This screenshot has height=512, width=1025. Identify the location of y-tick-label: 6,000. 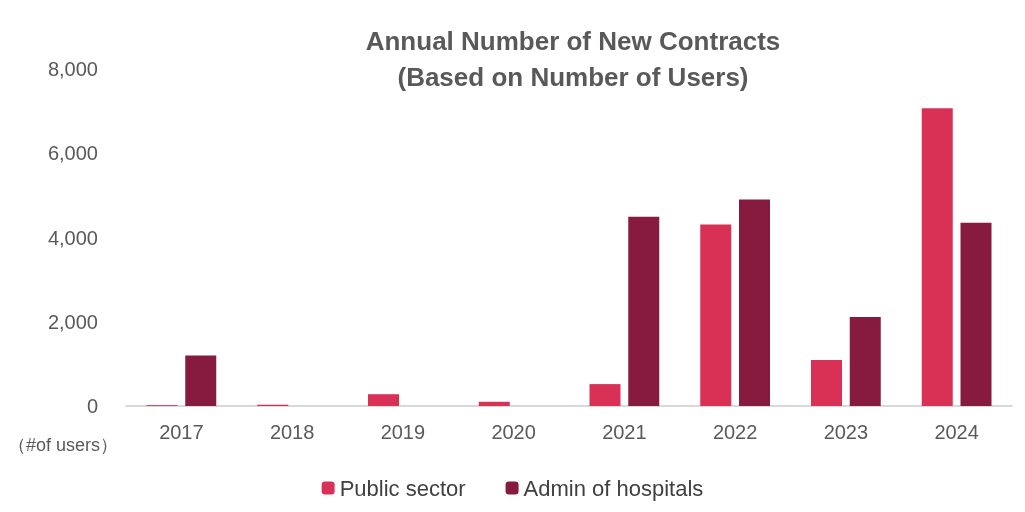
(72, 153).